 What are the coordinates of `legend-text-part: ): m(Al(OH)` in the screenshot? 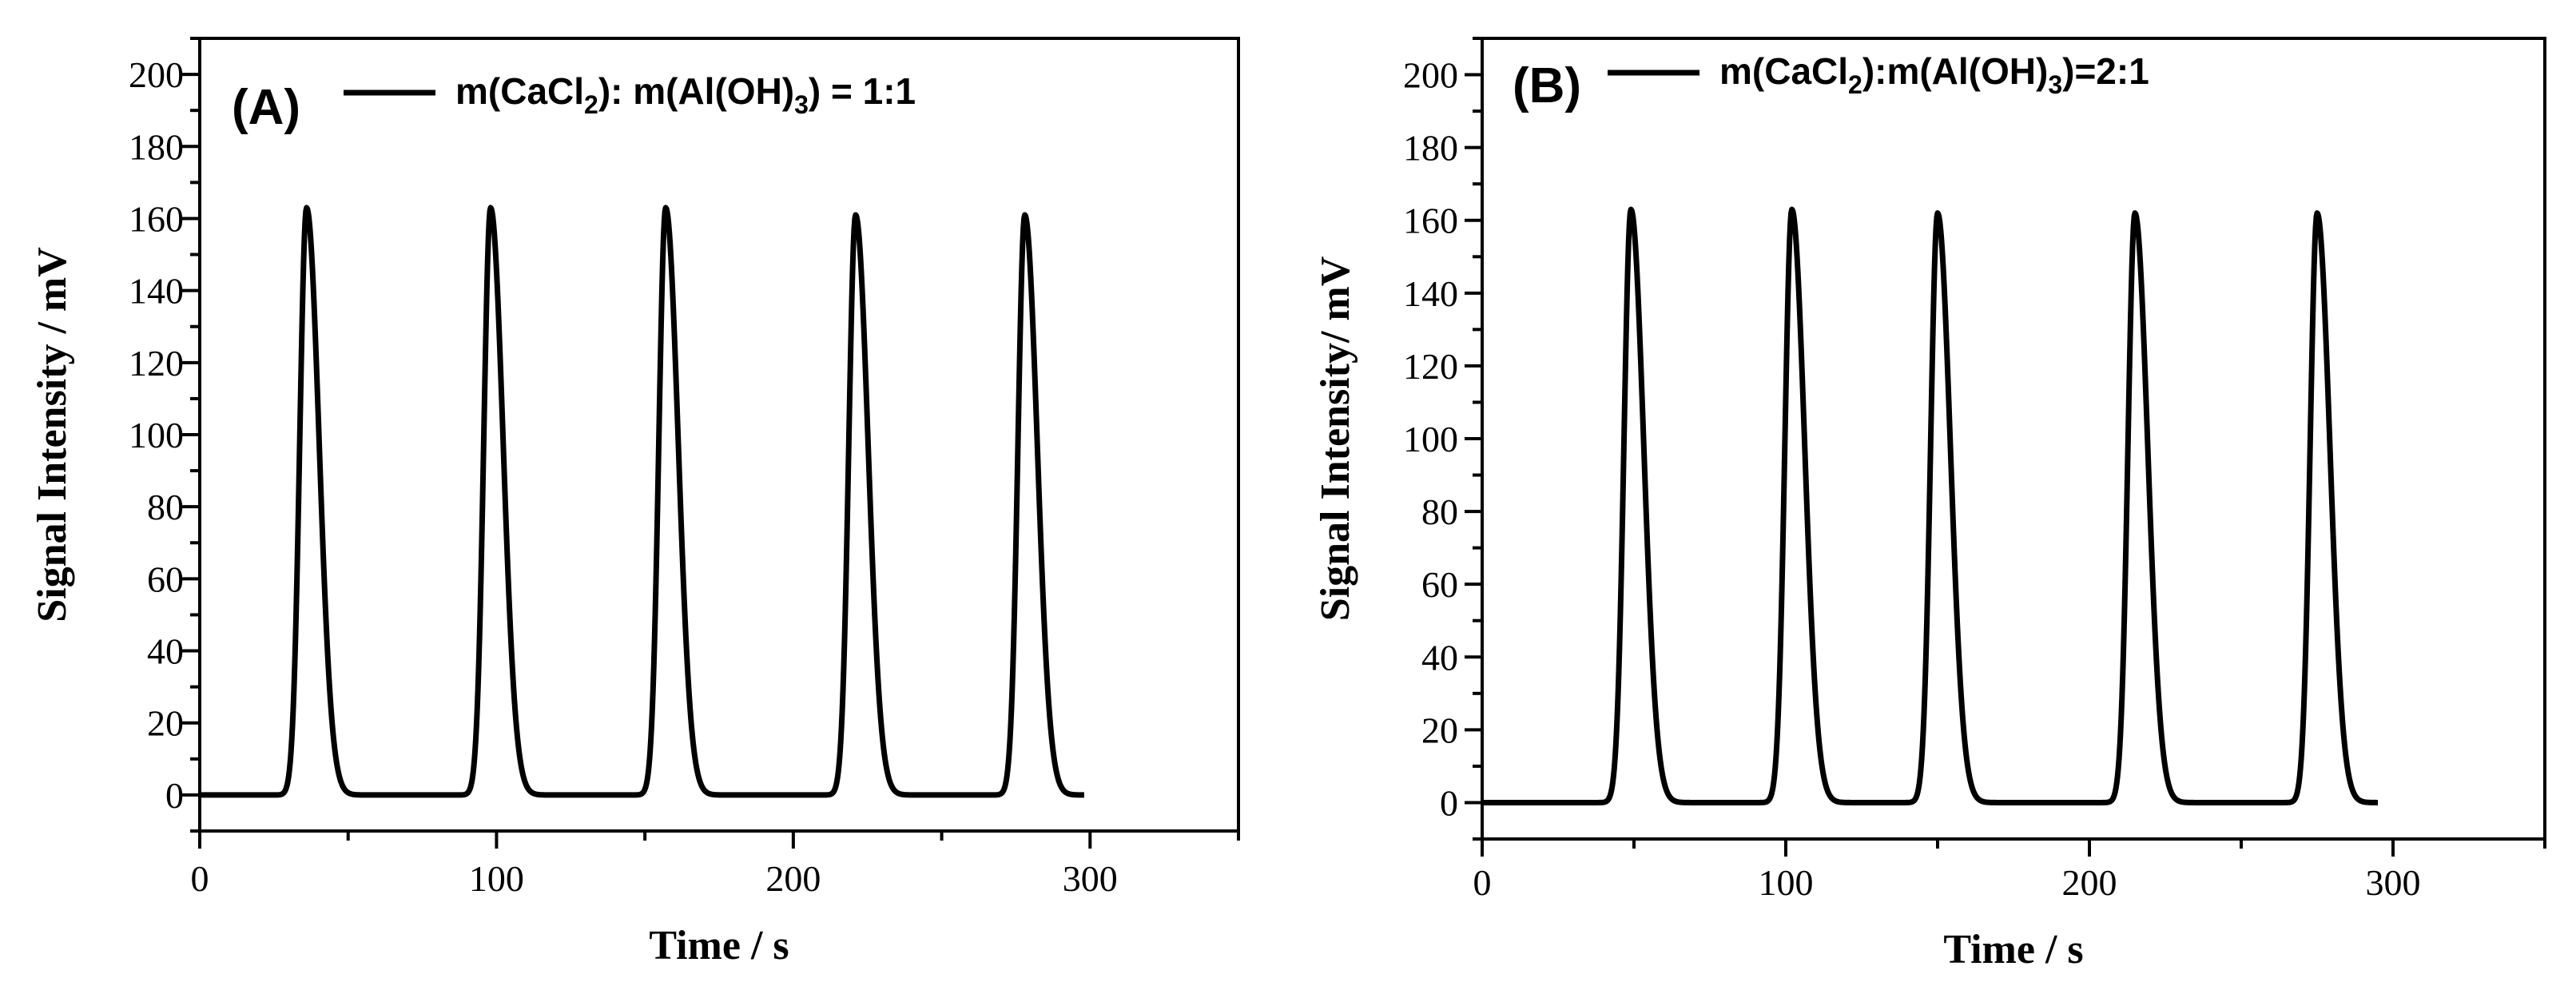 It's located at (696, 91).